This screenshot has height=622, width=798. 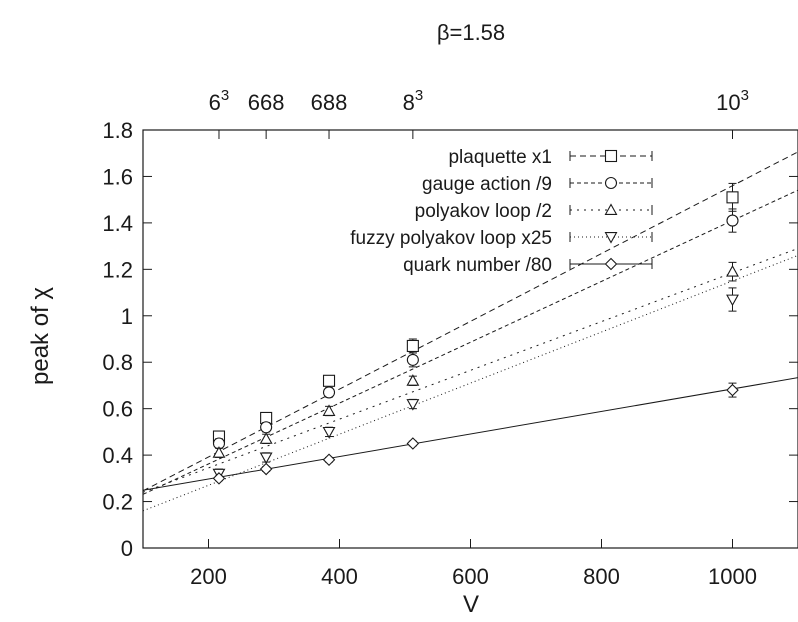 I want to click on y-tick-label: 1.6, so click(x=117, y=176).